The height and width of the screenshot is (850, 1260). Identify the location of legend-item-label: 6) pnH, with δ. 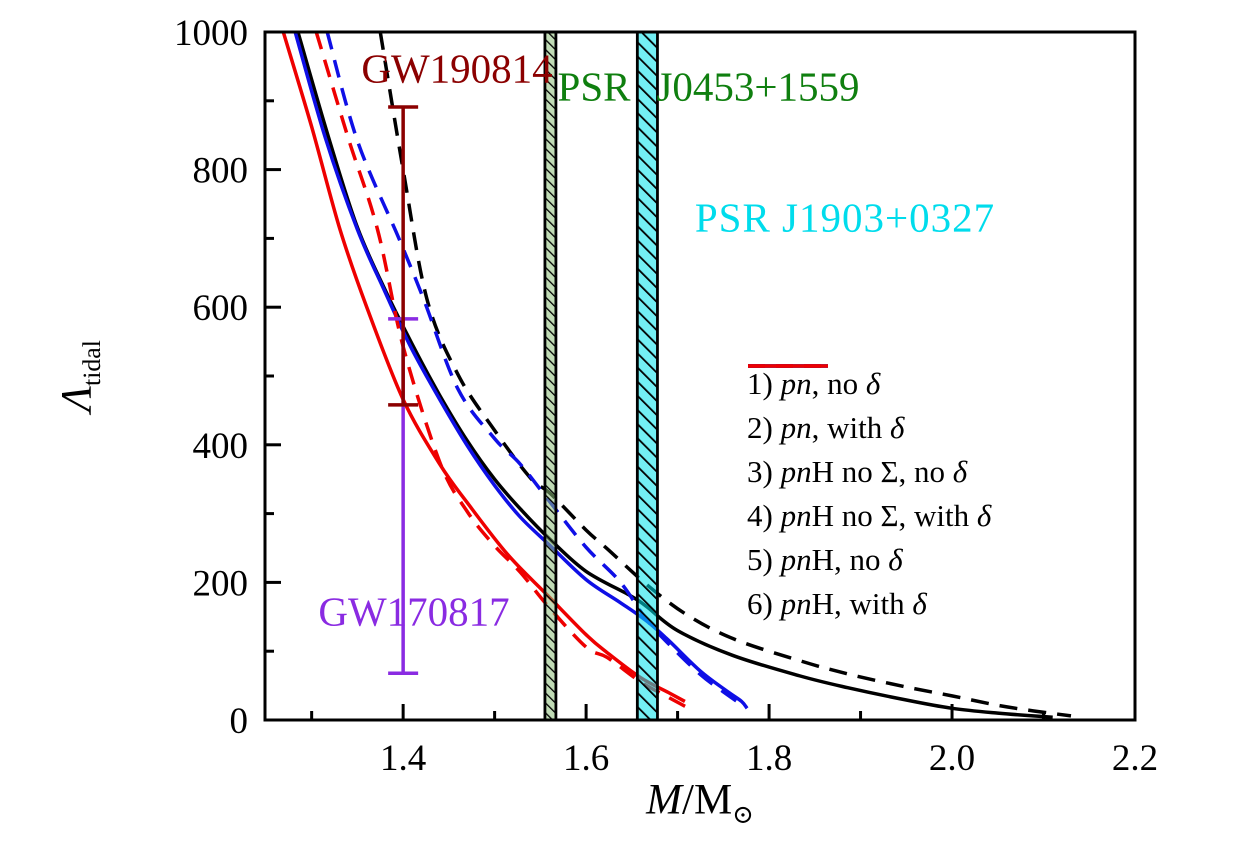
(837, 603).